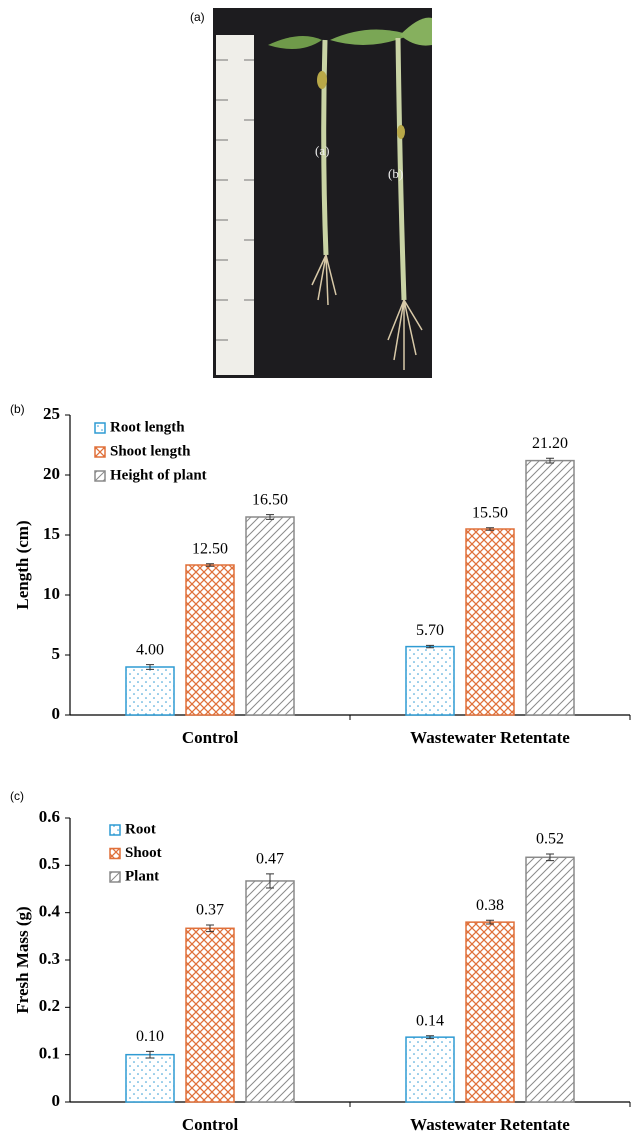 This screenshot has height=1135, width=638. I want to click on value-label: 15.50, so click(490, 512).